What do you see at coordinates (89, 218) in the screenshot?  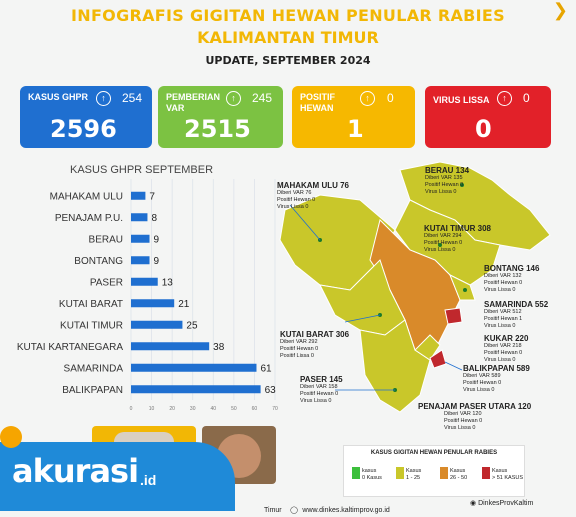 I see `category-label: PENAJAM P.U.` at bounding box center [89, 218].